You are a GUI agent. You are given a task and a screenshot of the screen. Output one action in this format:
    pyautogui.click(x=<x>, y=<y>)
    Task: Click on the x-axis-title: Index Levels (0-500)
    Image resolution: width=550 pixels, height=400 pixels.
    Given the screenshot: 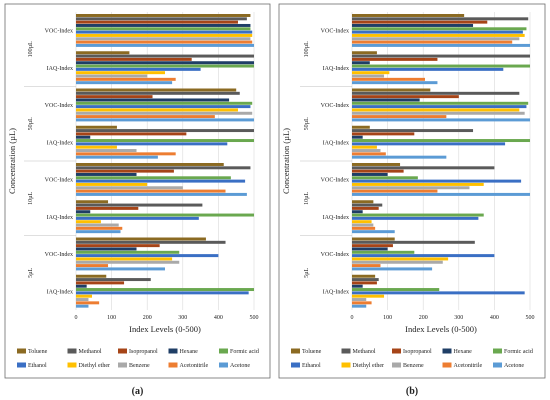 What is the action you would take?
    pyautogui.click(x=441, y=329)
    